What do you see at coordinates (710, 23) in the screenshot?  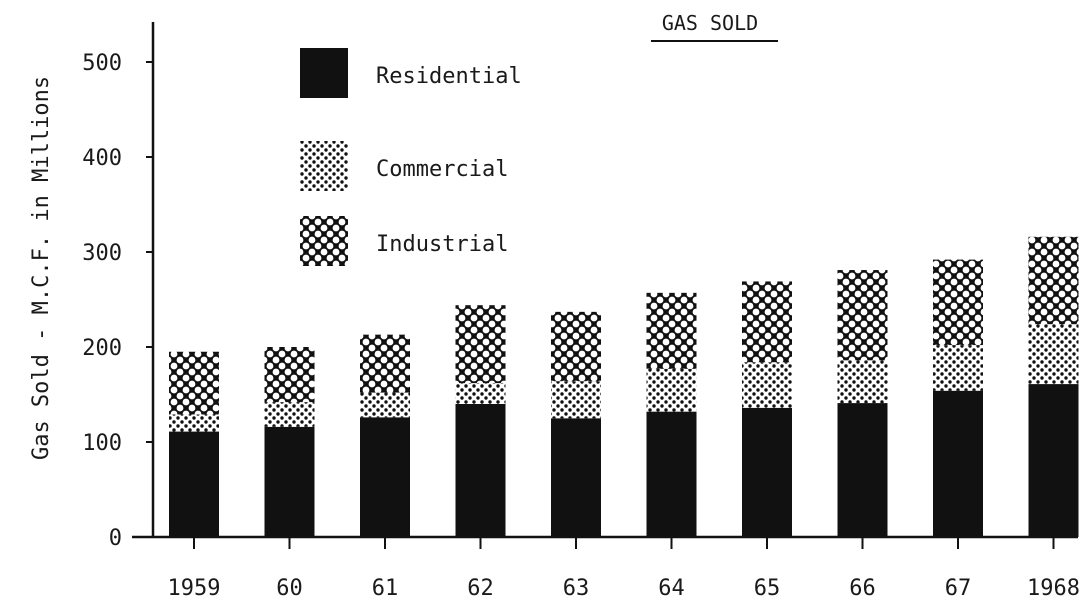 I see `chart-title: GAS SOLD` at bounding box center [710, 23].